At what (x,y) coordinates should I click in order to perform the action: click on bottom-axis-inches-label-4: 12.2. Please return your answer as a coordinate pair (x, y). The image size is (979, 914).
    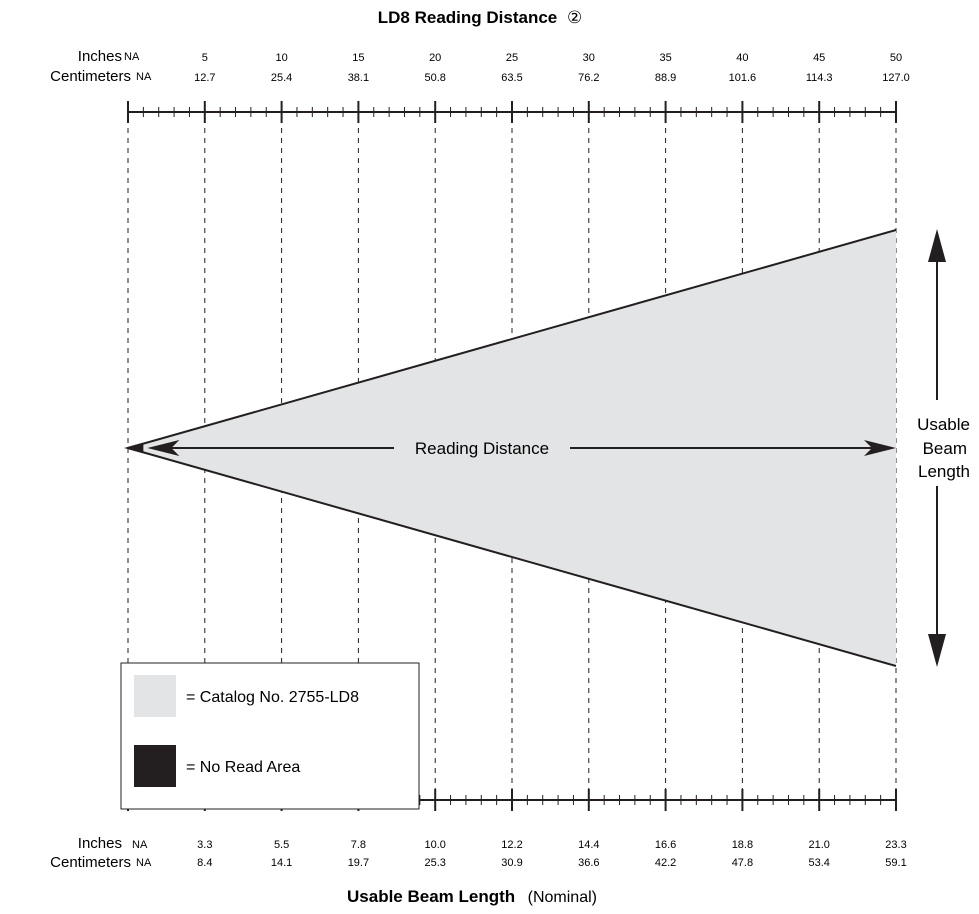
    Looking at the image, I should click on (511, 845).